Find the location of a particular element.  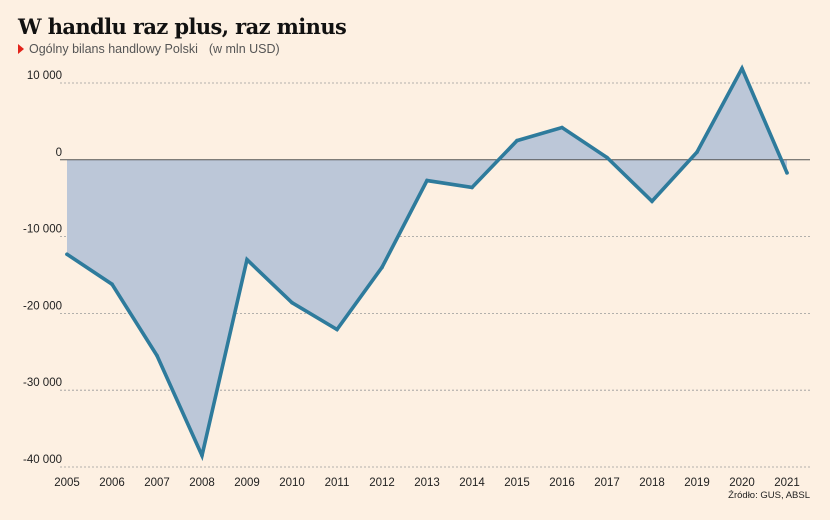

triangle-marker-icon is located at coordinates (21, 49).